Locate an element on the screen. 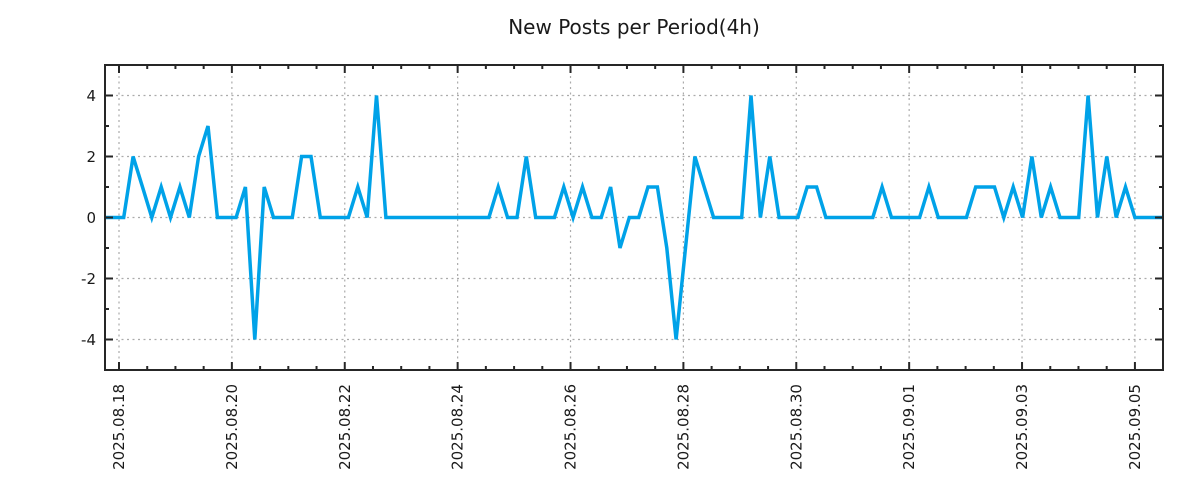  x-tick-label: 2025.08.20 is located at coordinates (232, 427).